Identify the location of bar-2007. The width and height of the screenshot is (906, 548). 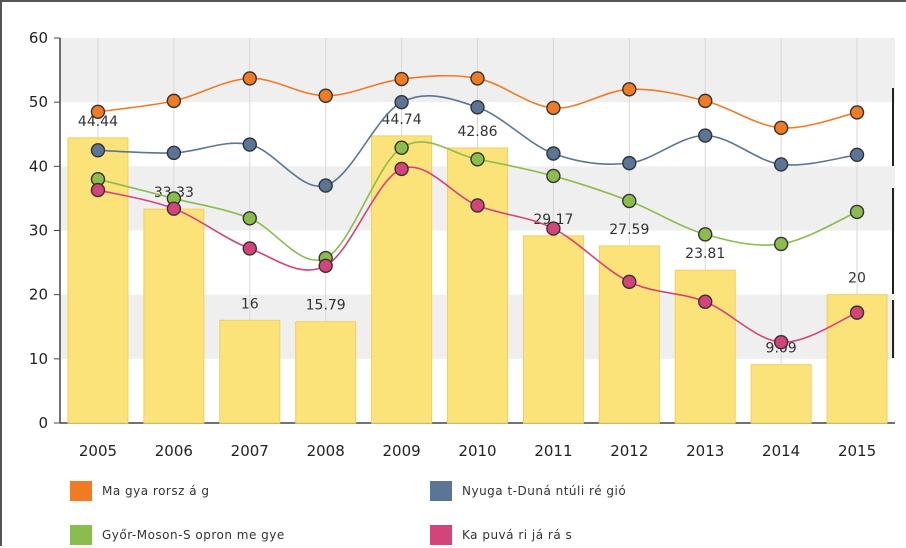
(250, 371).